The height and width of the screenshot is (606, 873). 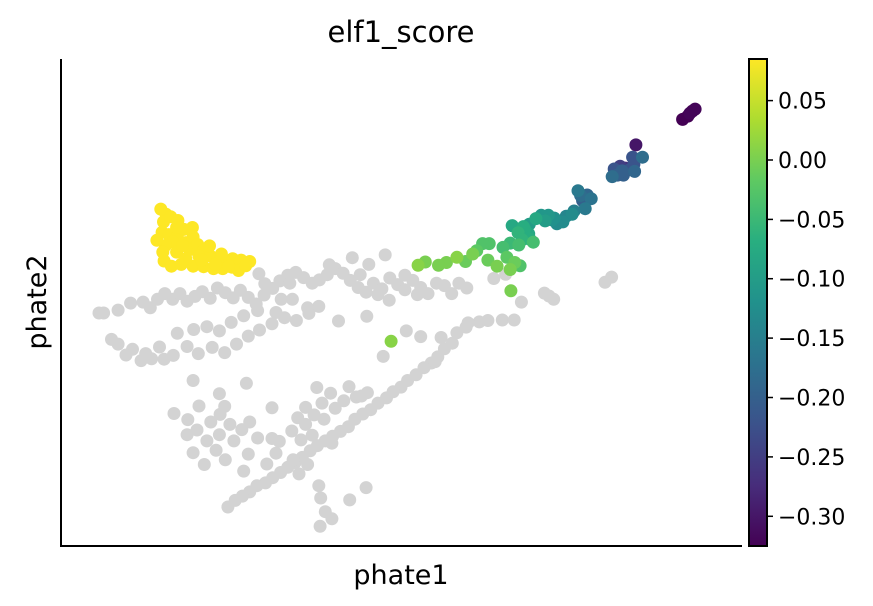 What do you see at coordinates (802, 161) in the screenshot?
I see `colorbar-tick-label: 0.00` at bounding box center [802, 161].